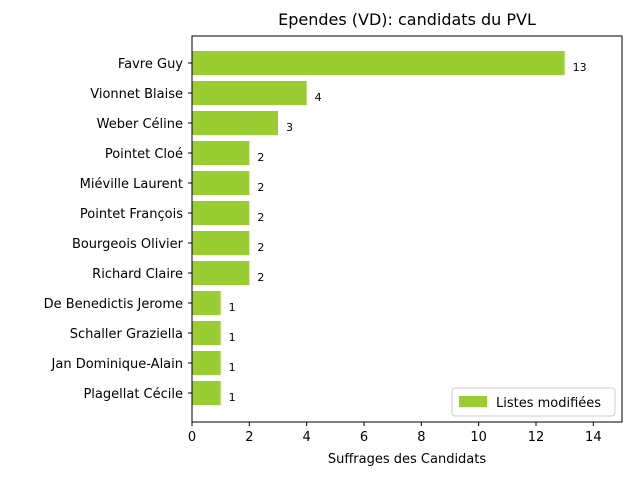 This screenshot has width=640, height=480. What do you see at coordinates (150, 64) in the screenshot?
I see `y-tick-label: Favre Guy` at bounding box center [150, 64].